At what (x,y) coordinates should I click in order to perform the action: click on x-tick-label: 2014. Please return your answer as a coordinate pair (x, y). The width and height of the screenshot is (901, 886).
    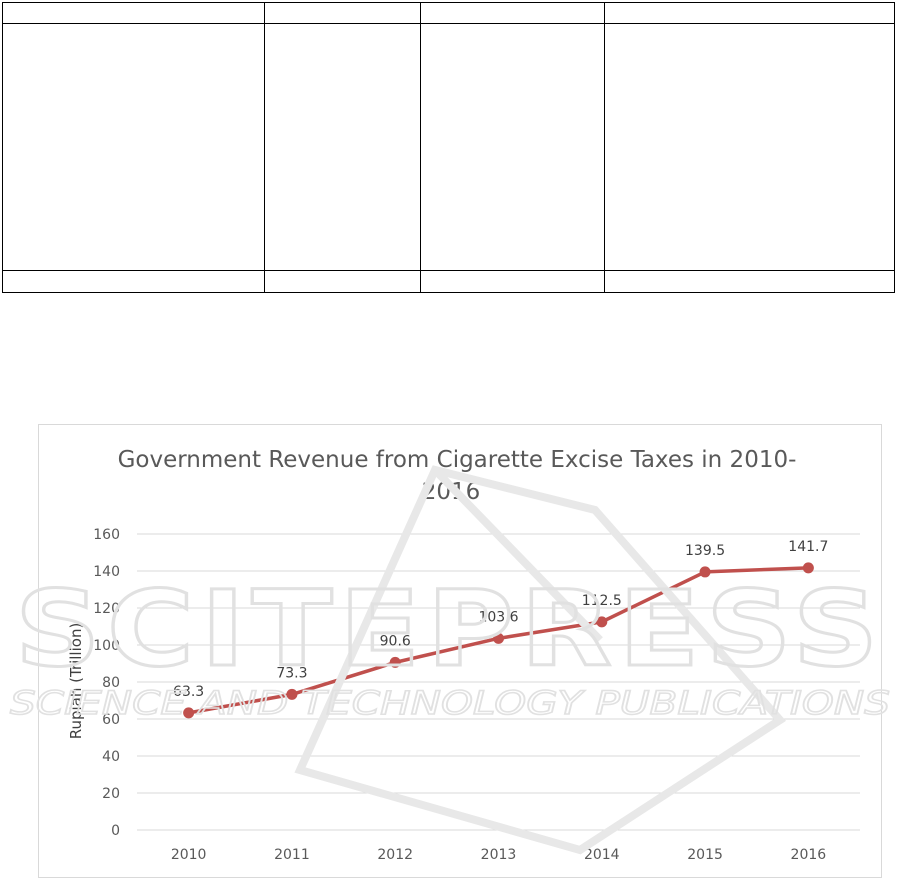
    Looking at the image, I should click on (602, 855).